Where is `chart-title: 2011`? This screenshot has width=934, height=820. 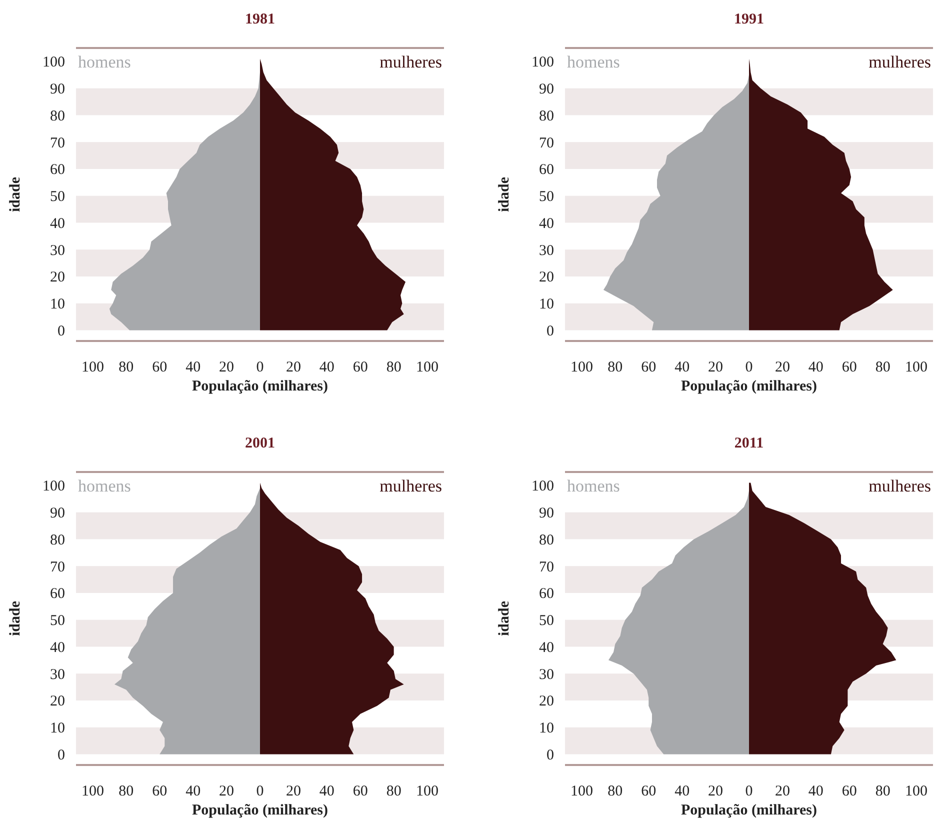 chart-title: 2011 is located at coordinates (749, 443).